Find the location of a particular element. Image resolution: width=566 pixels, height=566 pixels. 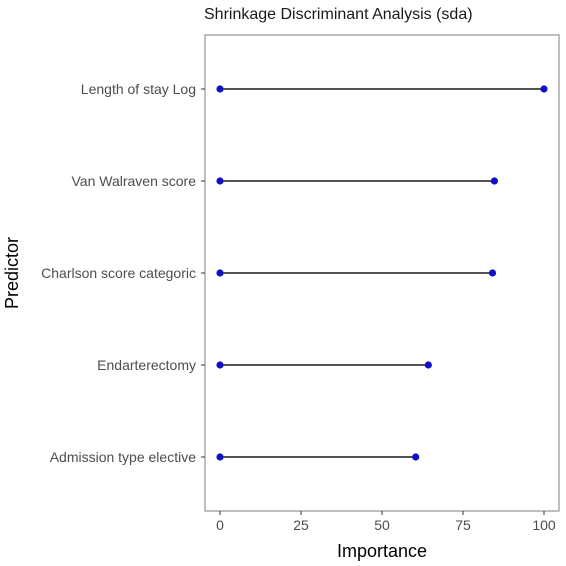

x-axis-title: Importance is located at coordinates (382, 551).